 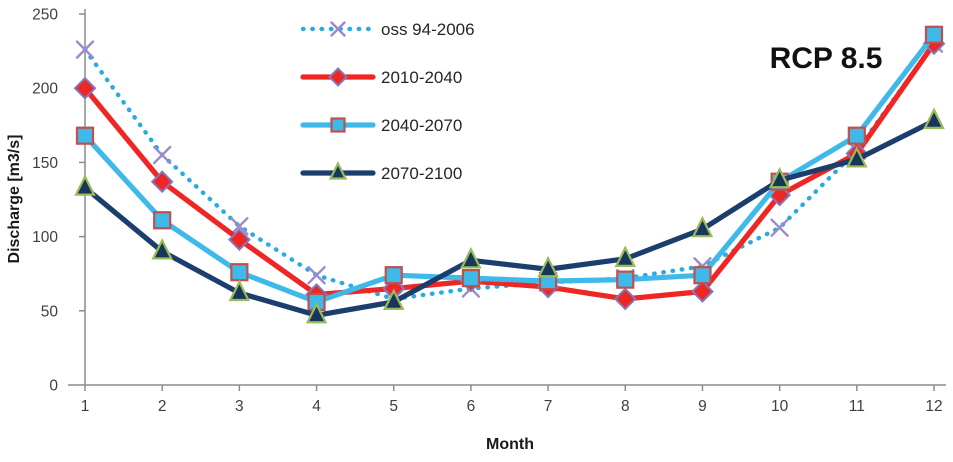 What do you see at coordinates (421, 125) in the screenshot?
I see `legend-label: 2040-2070` at bounding box center [421, 125].